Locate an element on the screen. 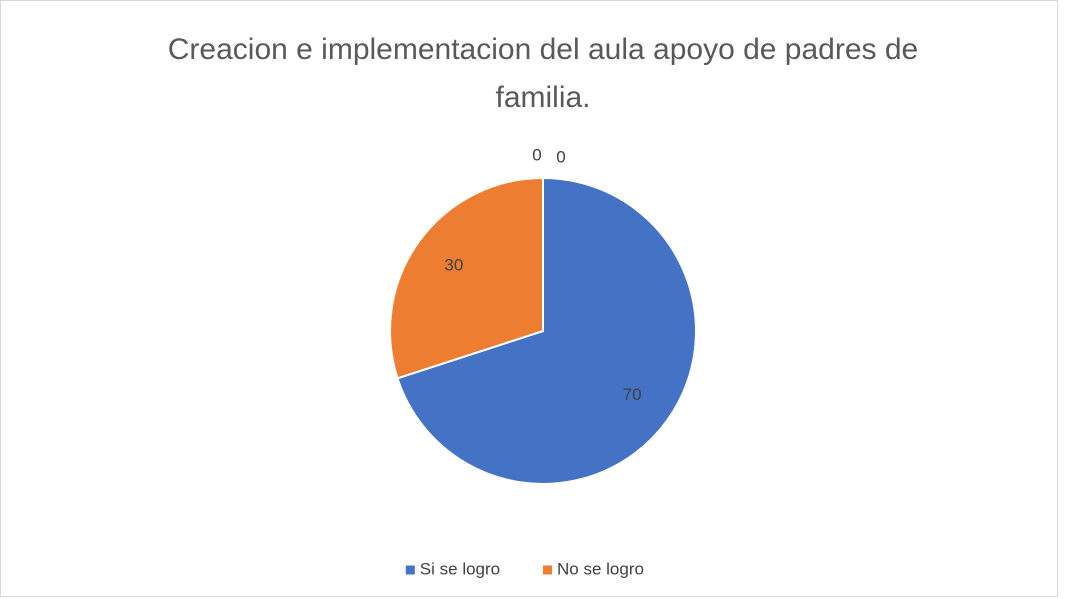 The width and height of the screenshot is (1073, 599). data-label: 30 is located at coordinates (453, 265).